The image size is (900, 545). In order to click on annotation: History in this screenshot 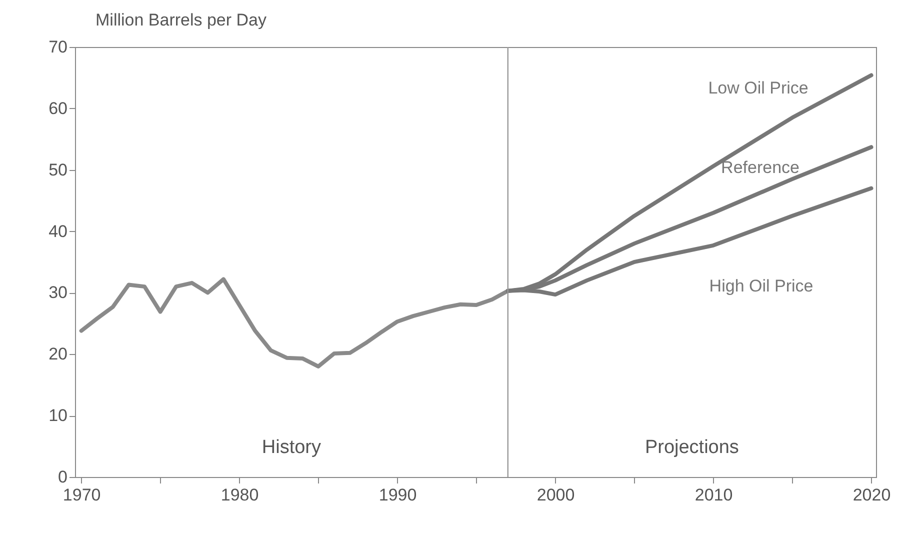, I will do `click(292, 447)`.